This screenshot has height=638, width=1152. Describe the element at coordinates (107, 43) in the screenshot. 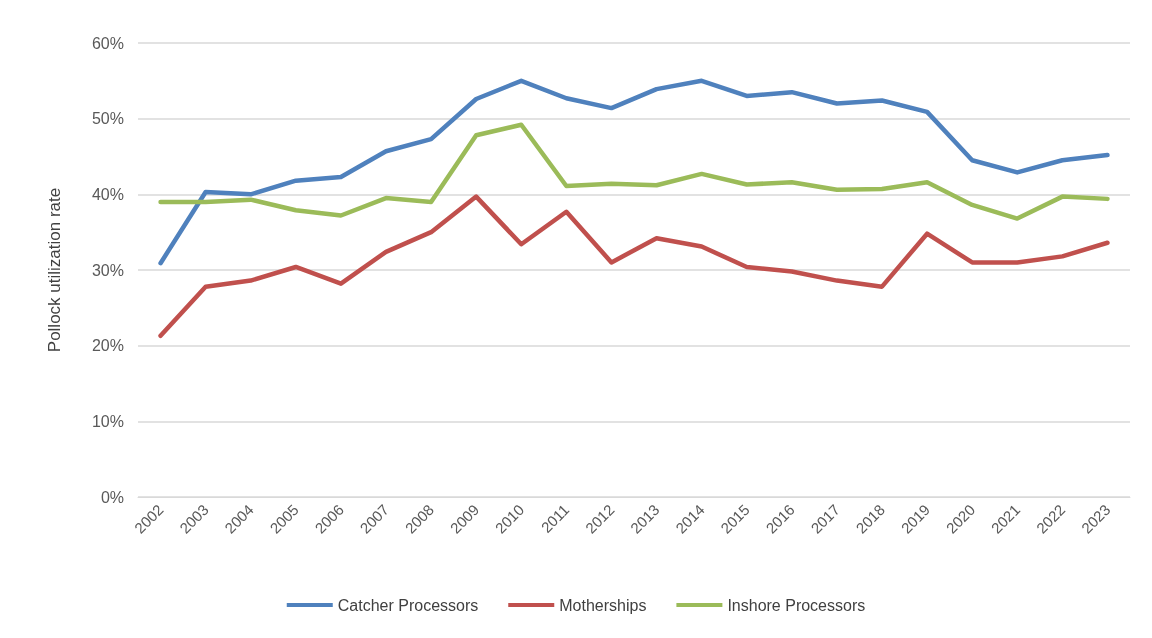

I see `y-tick-label: 60%` at that location.